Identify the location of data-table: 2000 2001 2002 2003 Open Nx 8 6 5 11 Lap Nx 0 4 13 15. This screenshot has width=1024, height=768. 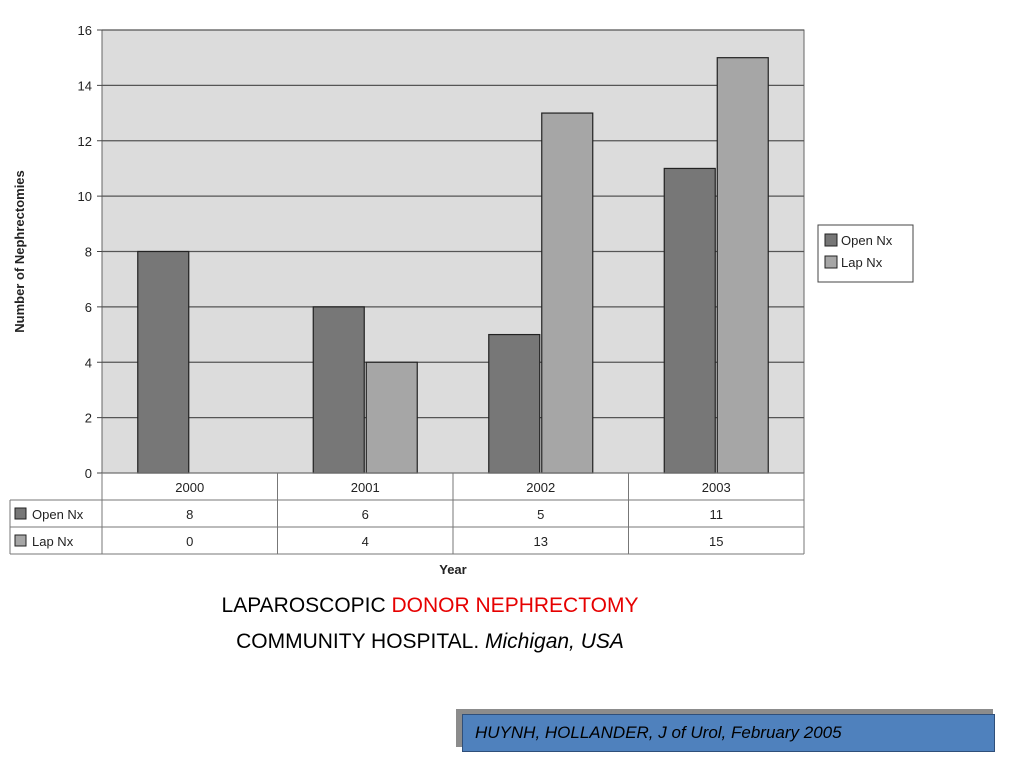
(407, 513).